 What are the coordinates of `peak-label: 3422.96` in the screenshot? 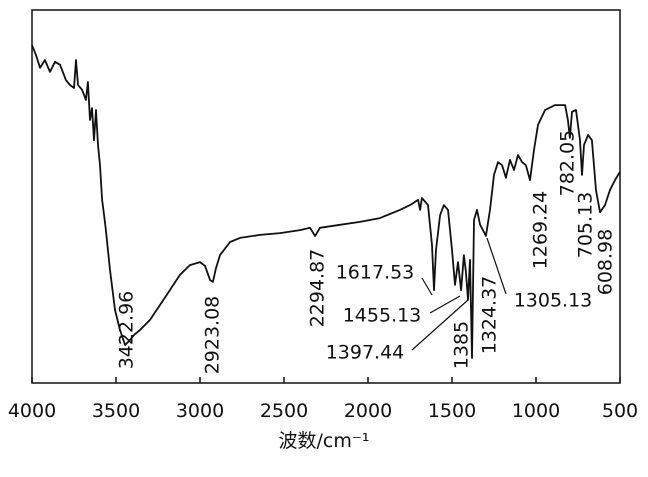 It's located at (127, 330).